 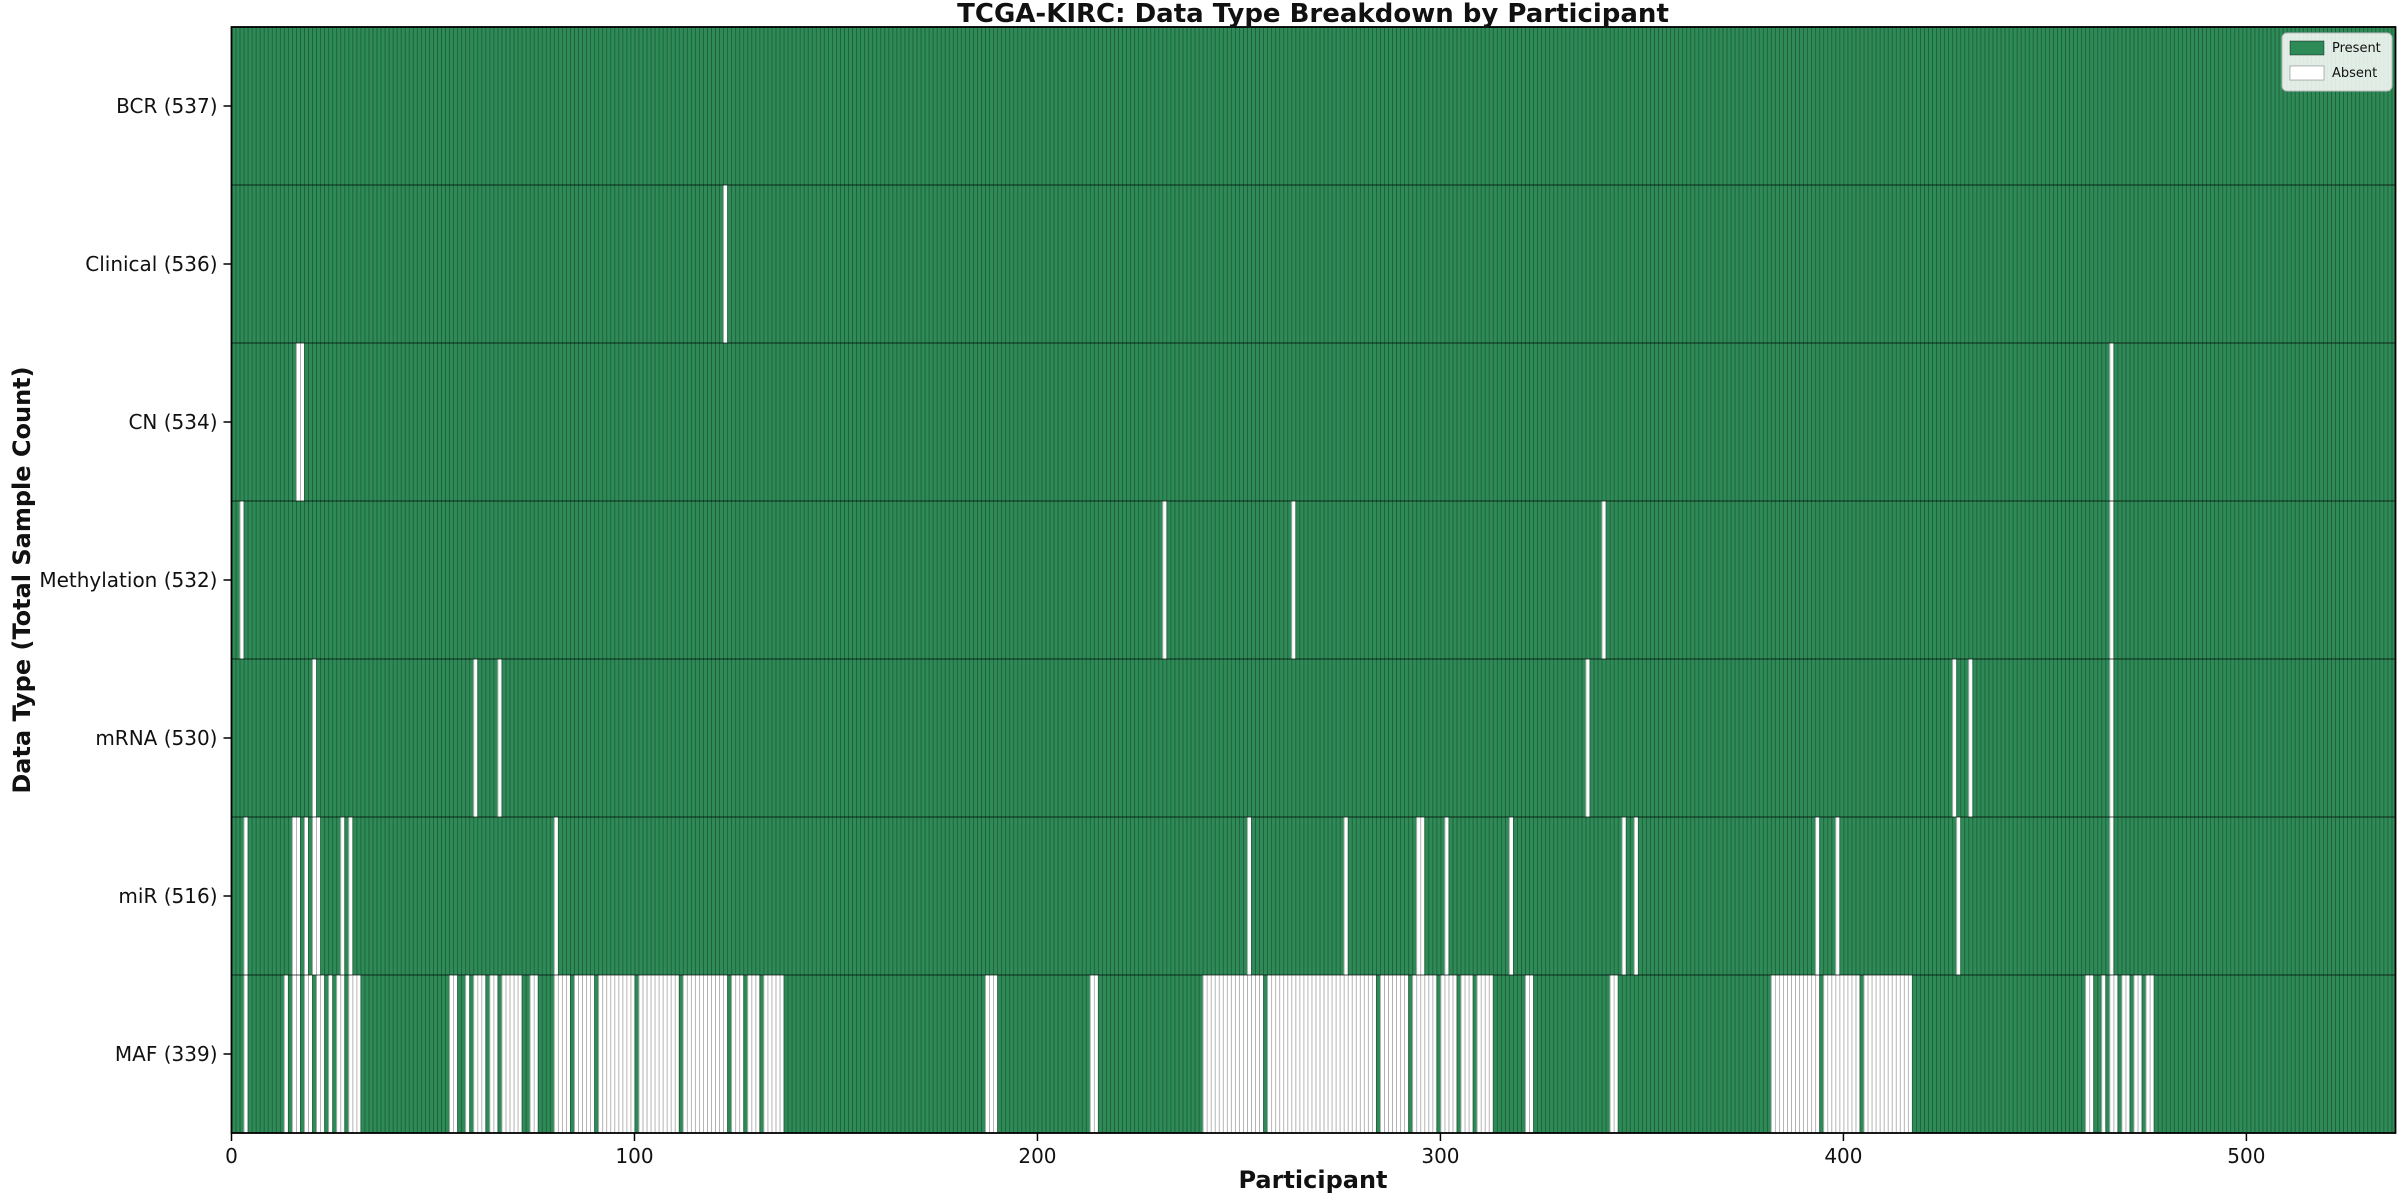 What do you see at coordinates (151, 264) in the screenshot?
I see `y-tick-label-Clinical: Clinical (536)` at bounding box center [151, 264].